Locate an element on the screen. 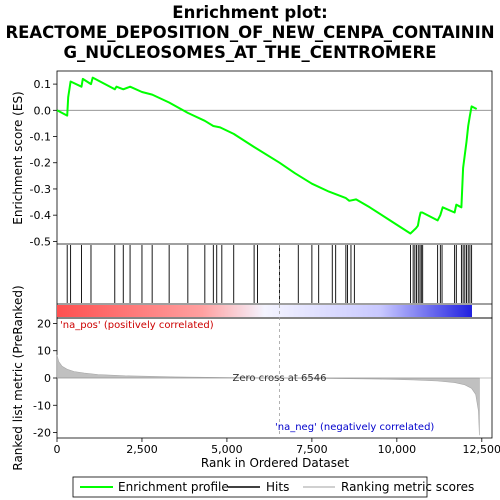 The width and height of the screenshot is (500, 500). legend-enrichment-label: Enrichment profile is located at coordinates (173, 487).